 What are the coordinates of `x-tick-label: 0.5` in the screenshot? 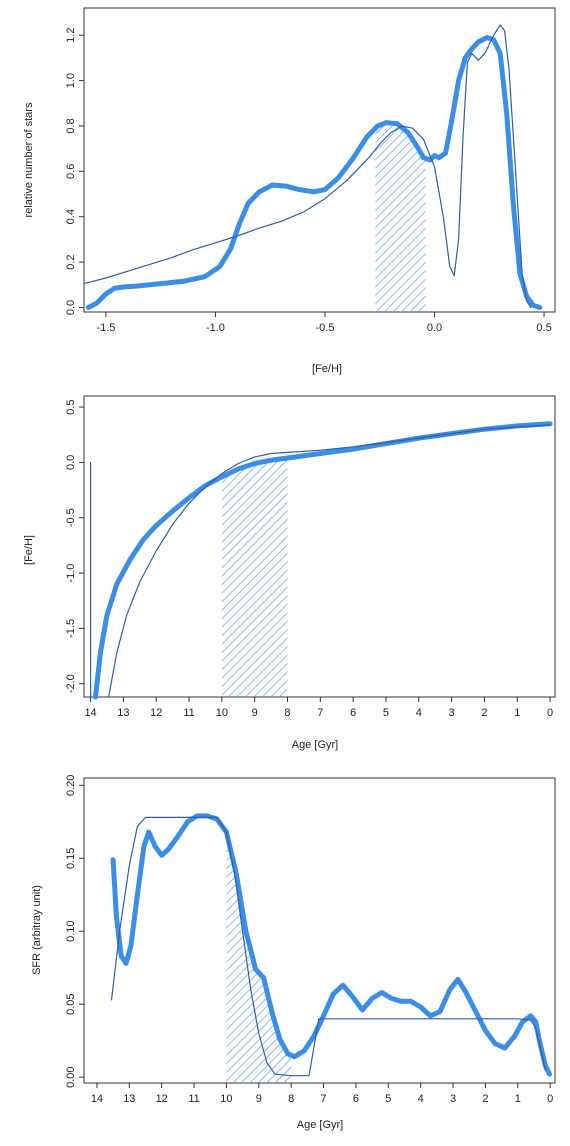 It's located at (543, 328).